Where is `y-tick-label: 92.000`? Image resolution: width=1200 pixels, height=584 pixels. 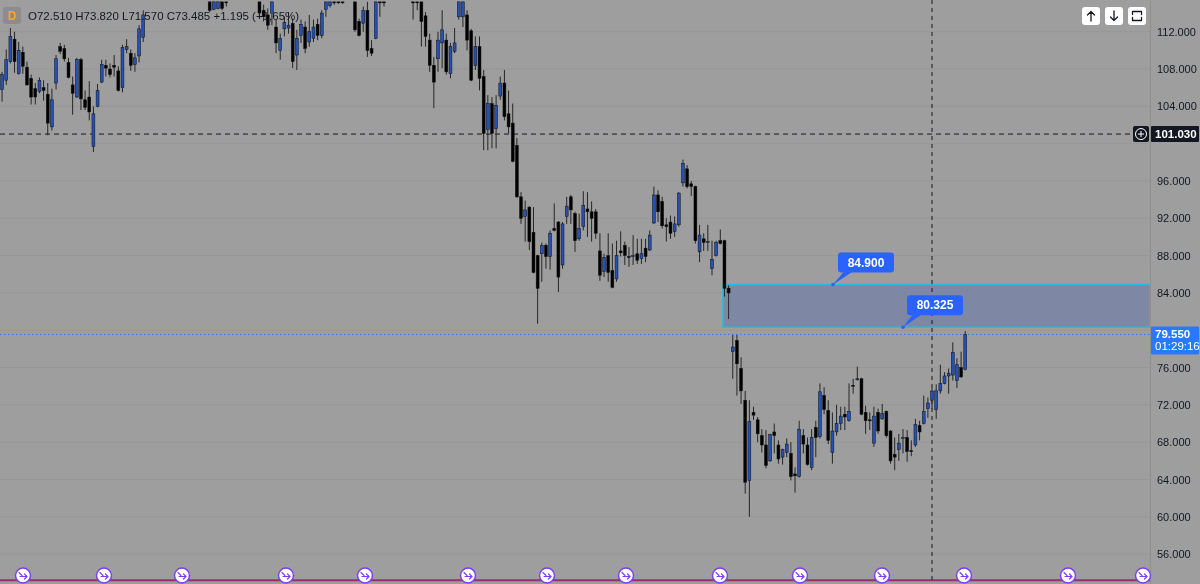 y-tick-label: 92.000 is located at coordinates (1174, 218).